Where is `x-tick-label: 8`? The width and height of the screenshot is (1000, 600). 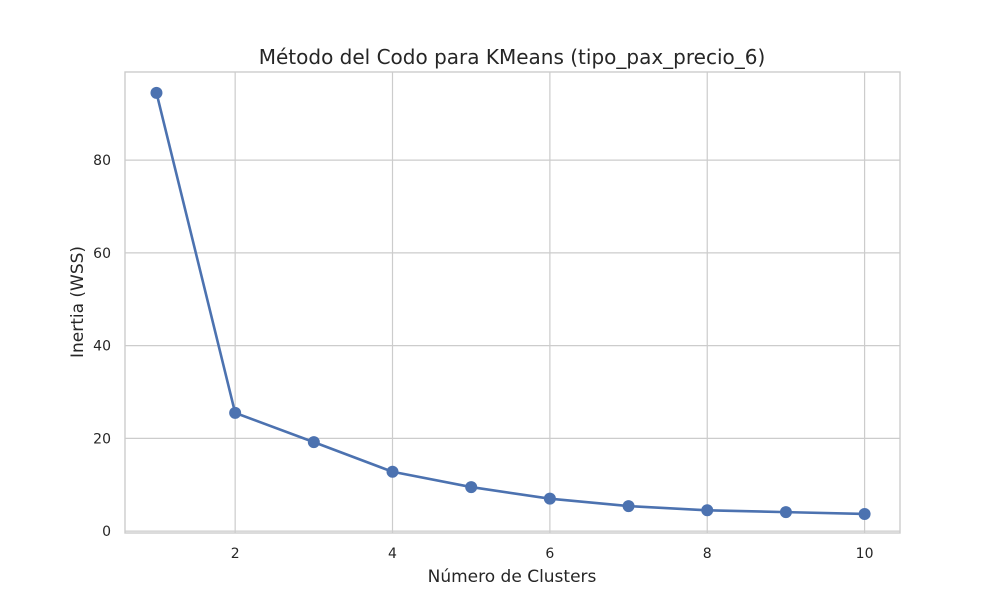 x-tick-label: 8 is located at coordinates (707, 554).